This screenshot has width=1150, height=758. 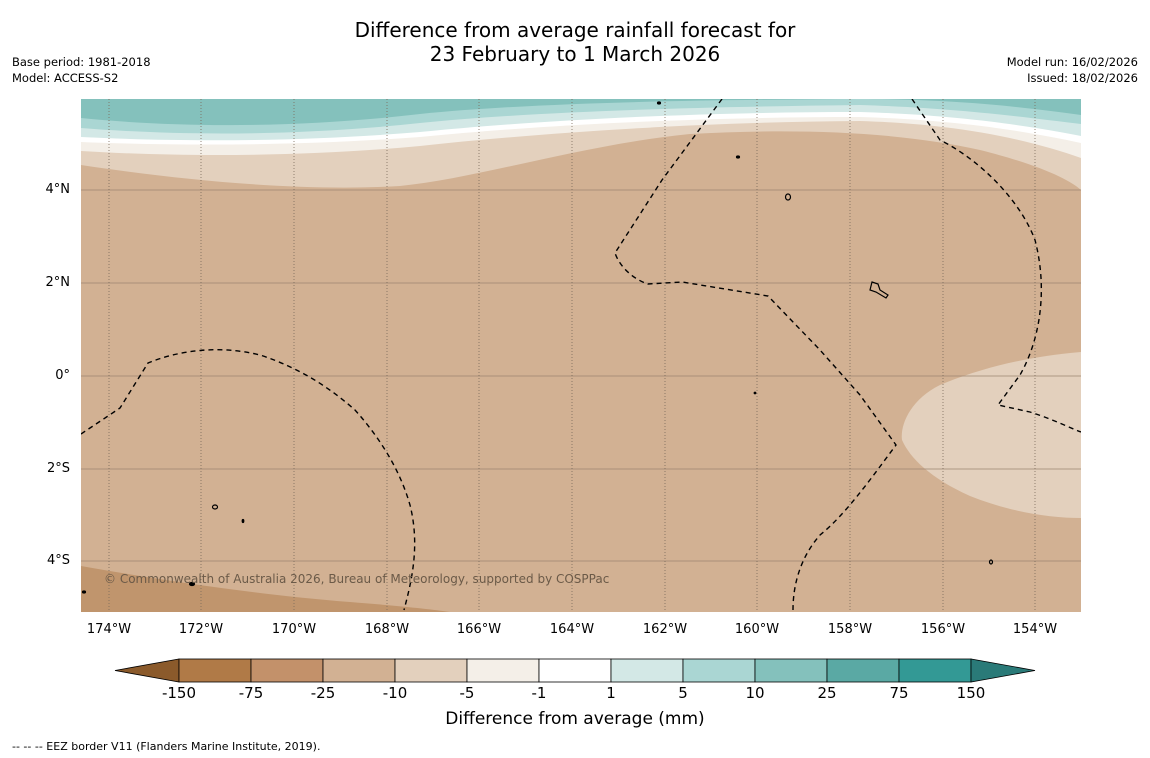 What do you see at coordinates (850, 629) in the screenshot?
I see `lon-label-158w: 158°W` at bounding box center [850, 629].